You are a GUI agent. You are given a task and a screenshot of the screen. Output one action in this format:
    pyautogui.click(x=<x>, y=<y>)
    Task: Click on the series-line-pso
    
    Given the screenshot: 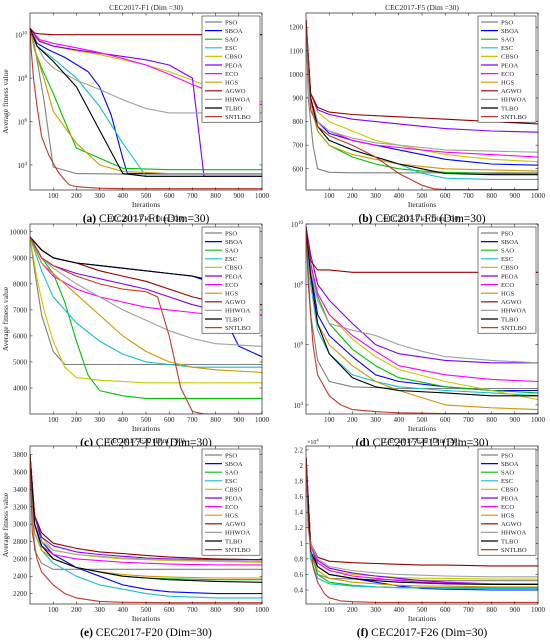 What is the action you would take?
    pyautogui.click(x=422, y=308)
    